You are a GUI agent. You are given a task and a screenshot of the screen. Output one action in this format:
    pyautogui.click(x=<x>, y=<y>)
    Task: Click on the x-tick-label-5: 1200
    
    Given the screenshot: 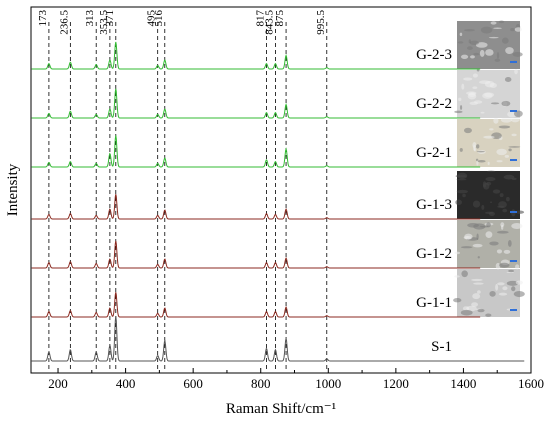 What is the action you would take?
    pyautogui.click(x=396, y=383)
    